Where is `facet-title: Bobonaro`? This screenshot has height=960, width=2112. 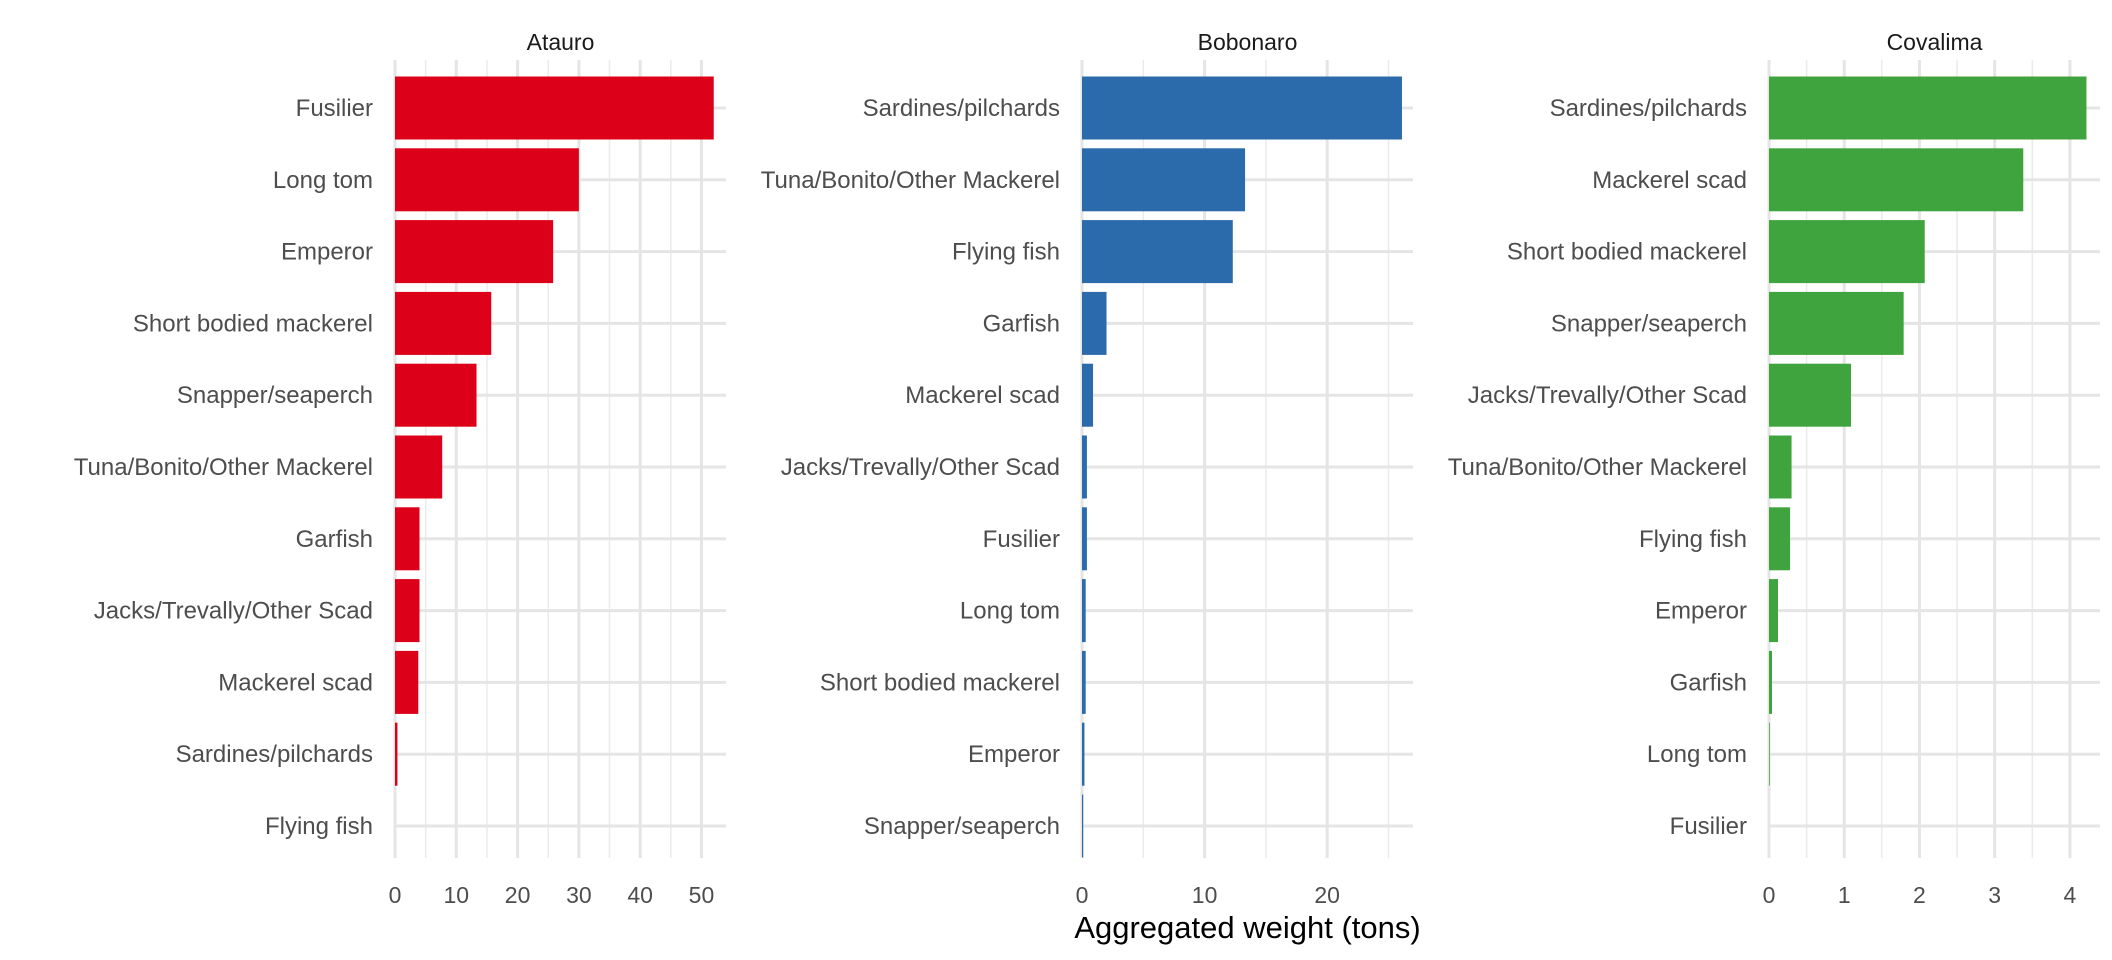 facet-title: Bobonaro is located at coordinates (1248, 42).